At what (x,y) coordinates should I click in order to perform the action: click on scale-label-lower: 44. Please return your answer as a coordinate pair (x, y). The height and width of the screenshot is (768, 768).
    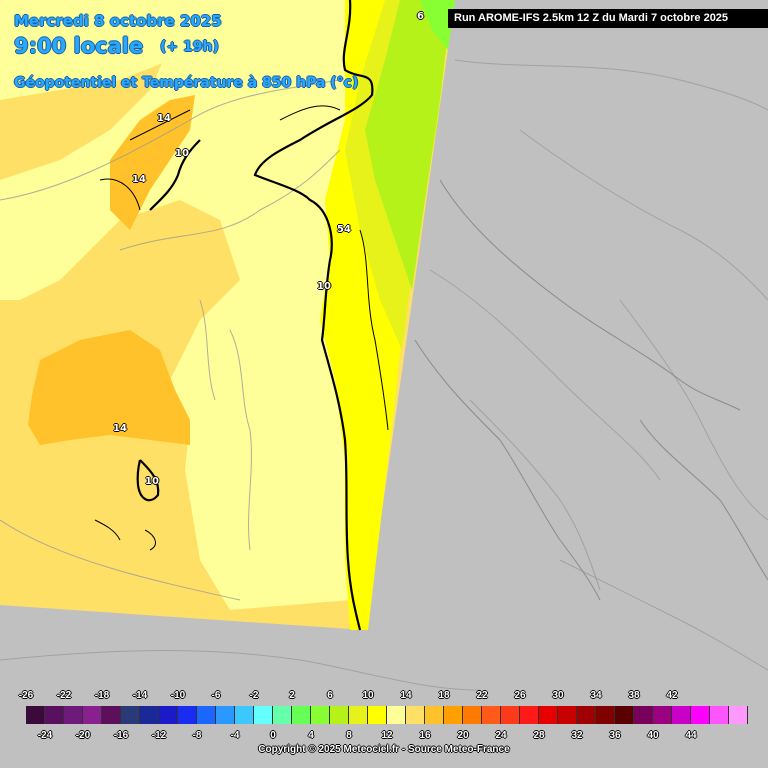
    Looking at the image, I should click on (691, 735).